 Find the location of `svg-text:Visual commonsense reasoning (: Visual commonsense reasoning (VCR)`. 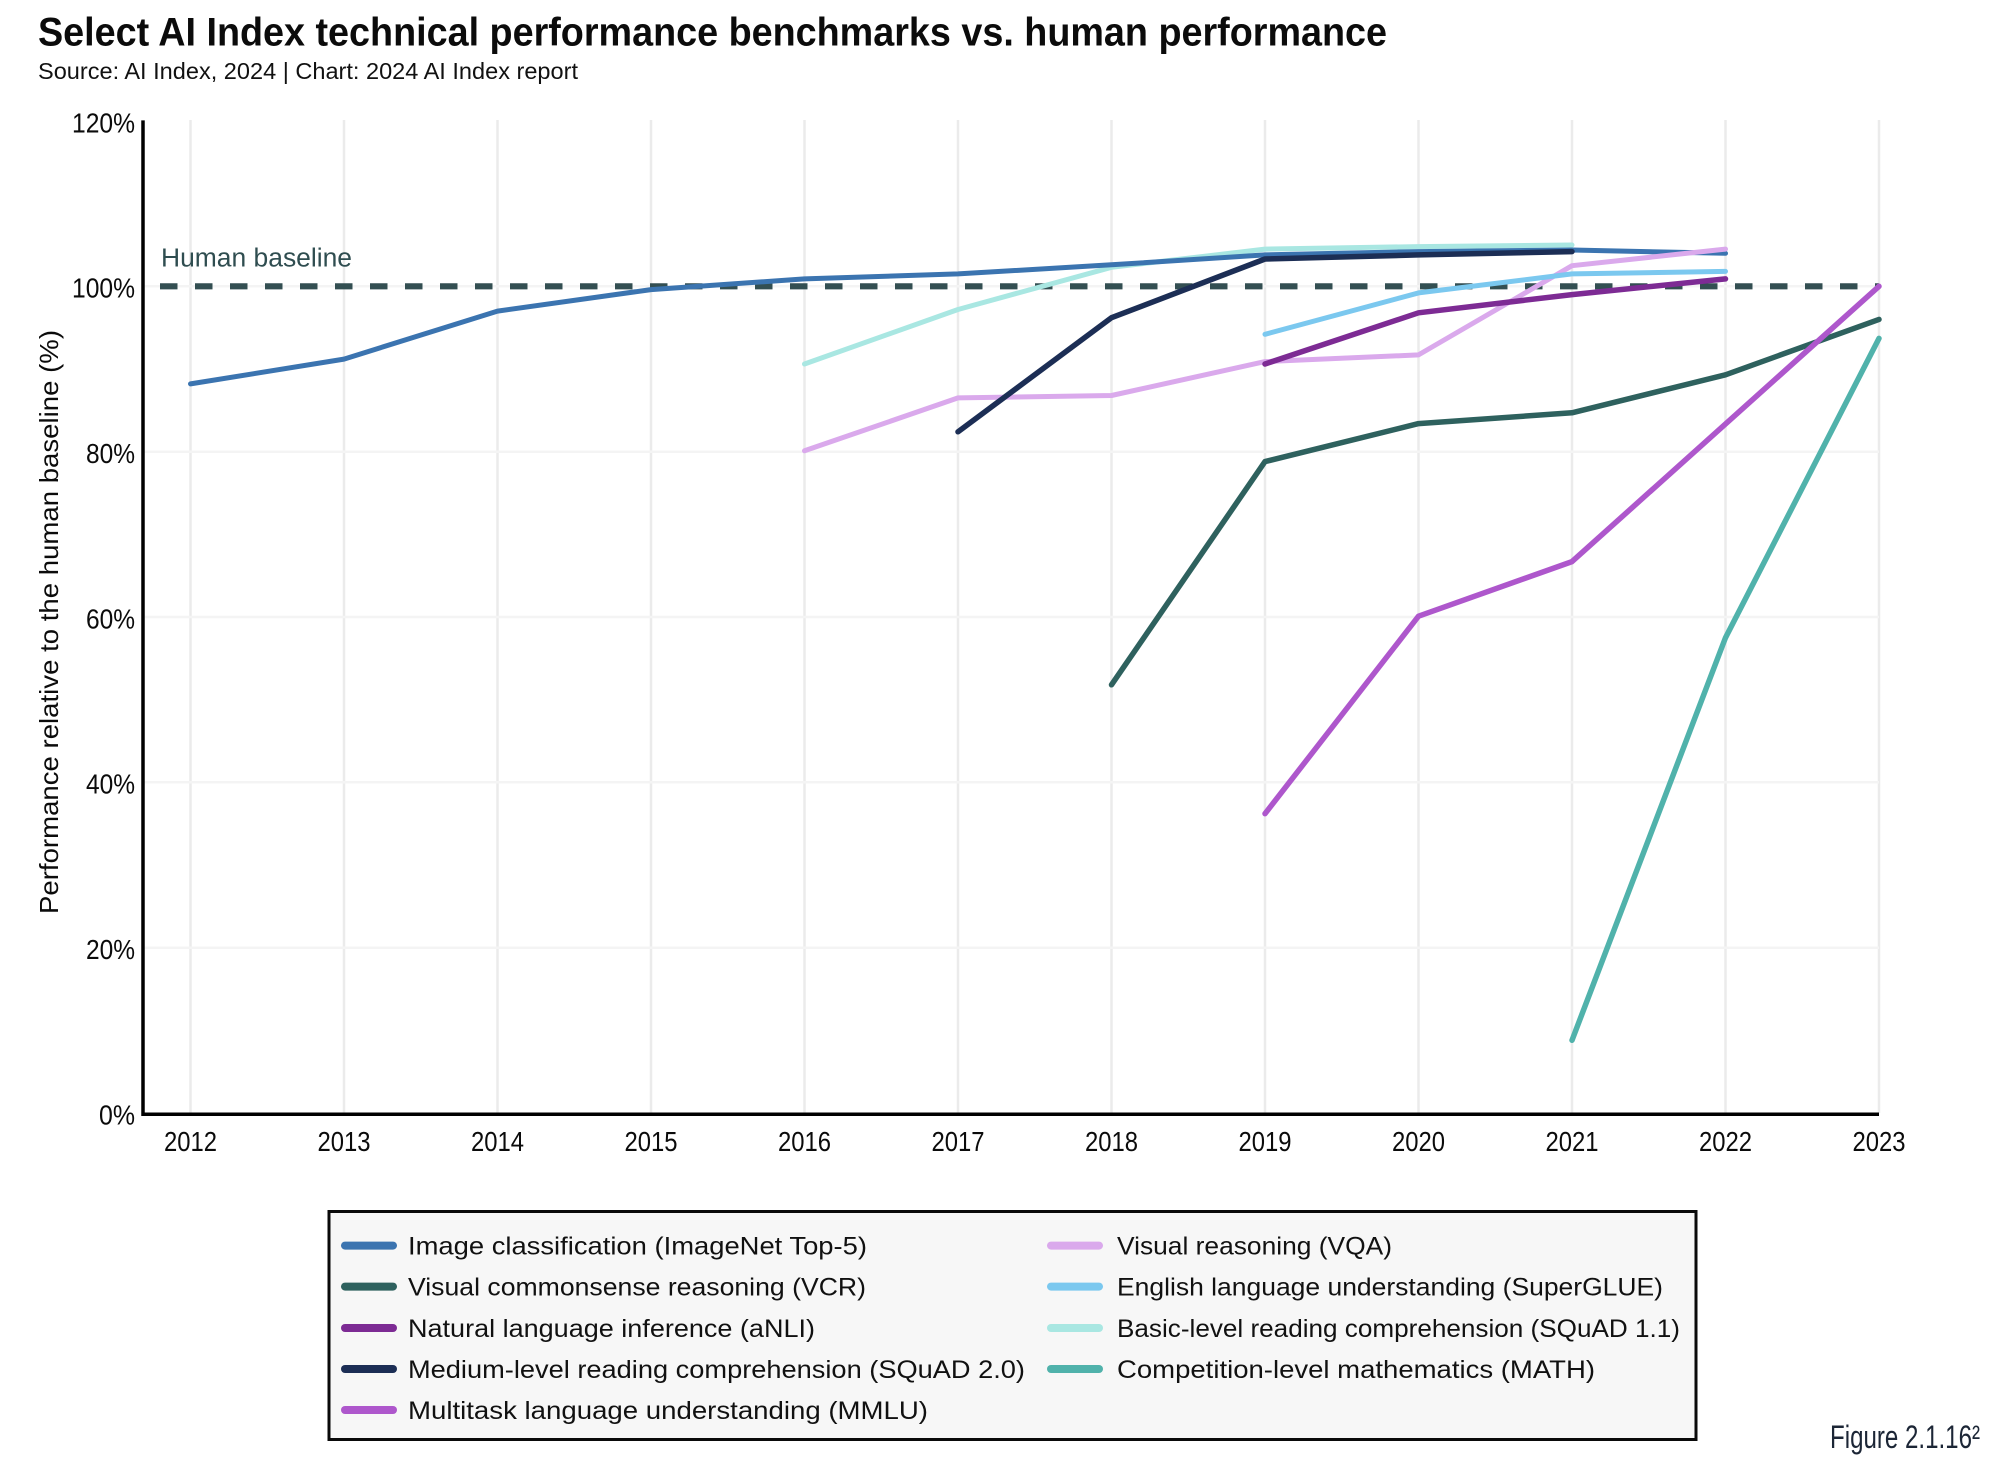

svg-text:Visual commonsense reasoning (: Visual commonsense reasoning (VCR) is located at coordinates (637, 1288).